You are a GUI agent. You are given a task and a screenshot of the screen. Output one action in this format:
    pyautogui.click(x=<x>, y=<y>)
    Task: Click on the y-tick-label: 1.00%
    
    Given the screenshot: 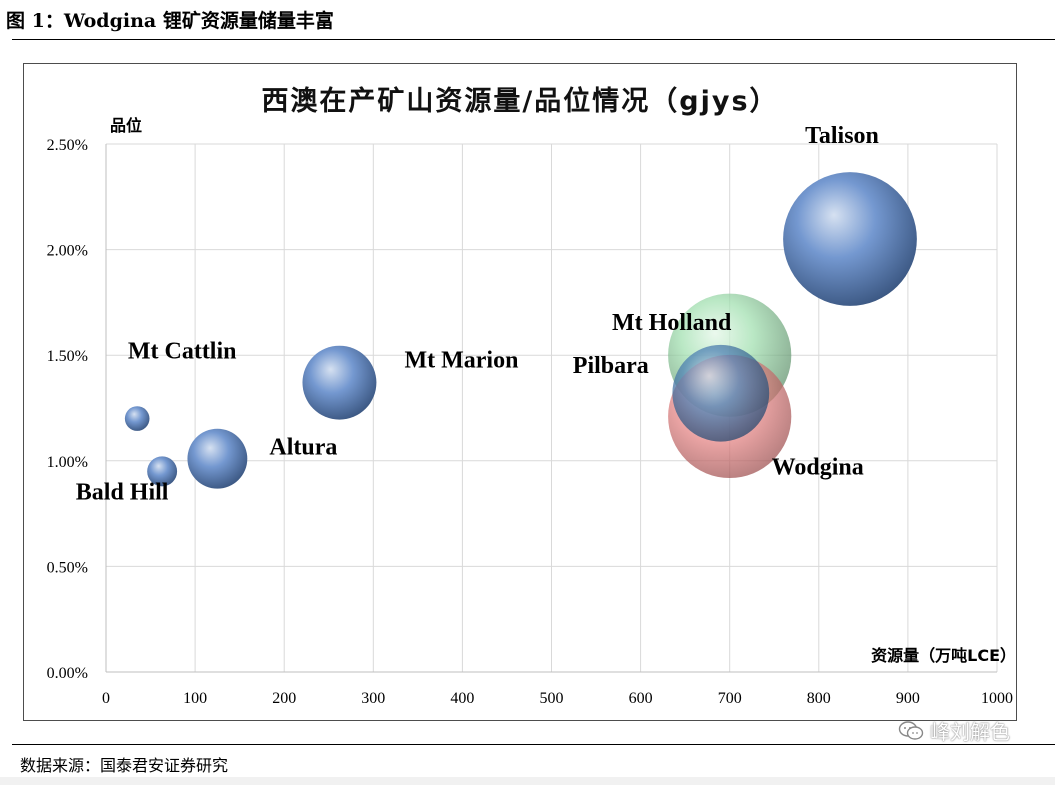 What is the action you would take?
    pyautogui.click(x=67, y=462)
    